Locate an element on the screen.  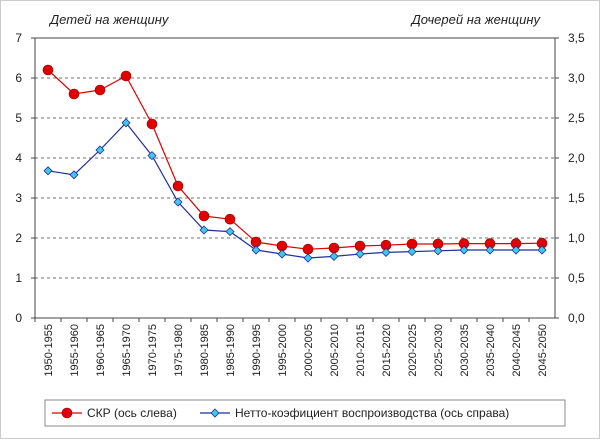
x-tick-label: 2010-2015 is located at coordinates (361, 350).